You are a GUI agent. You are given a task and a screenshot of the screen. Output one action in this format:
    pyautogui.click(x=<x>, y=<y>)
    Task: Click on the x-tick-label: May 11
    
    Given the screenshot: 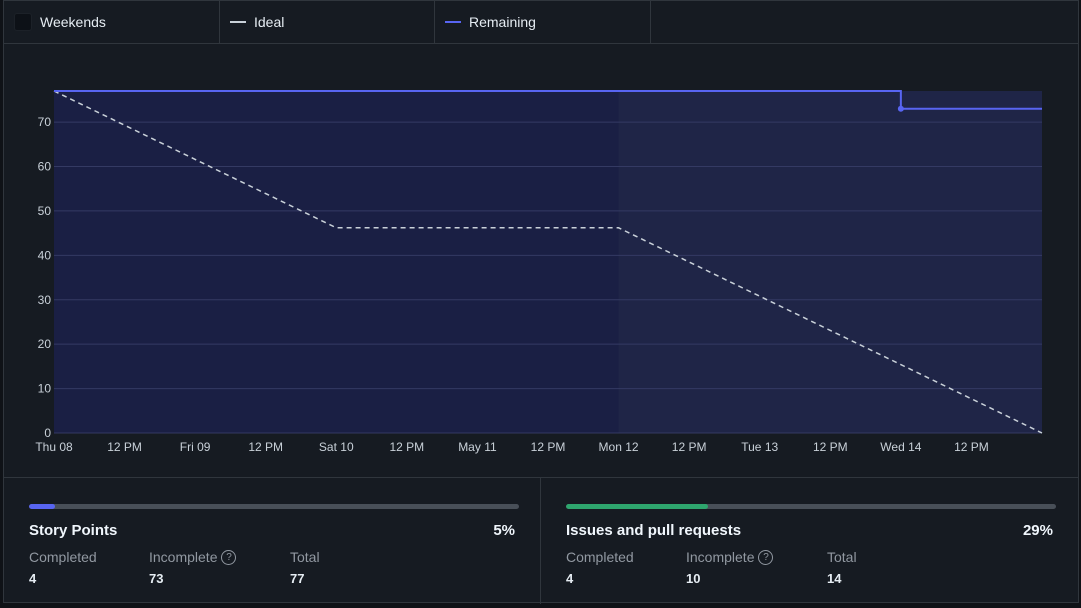 What is the action you would take?
    pyautogui.click(x=477, y=447)
    